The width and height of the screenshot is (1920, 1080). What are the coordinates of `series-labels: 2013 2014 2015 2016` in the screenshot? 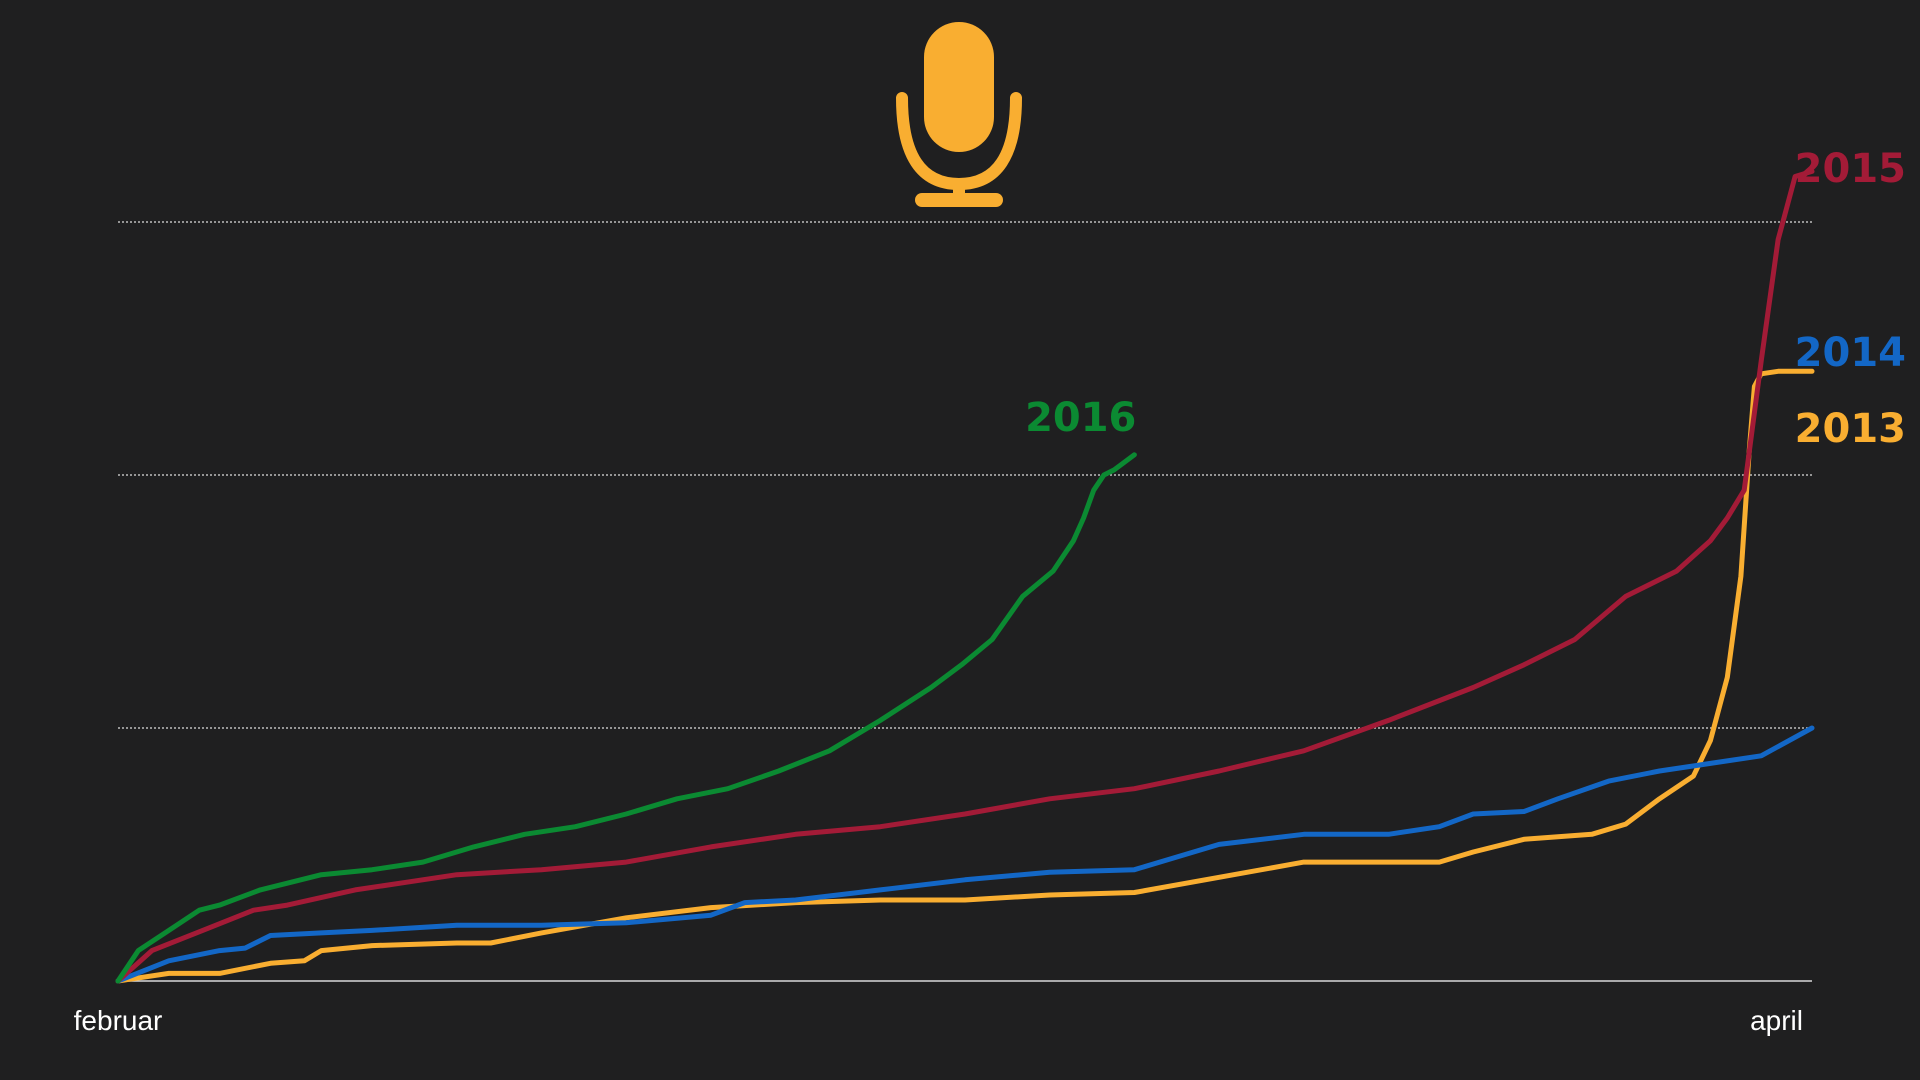 It's located at (1465, 299).